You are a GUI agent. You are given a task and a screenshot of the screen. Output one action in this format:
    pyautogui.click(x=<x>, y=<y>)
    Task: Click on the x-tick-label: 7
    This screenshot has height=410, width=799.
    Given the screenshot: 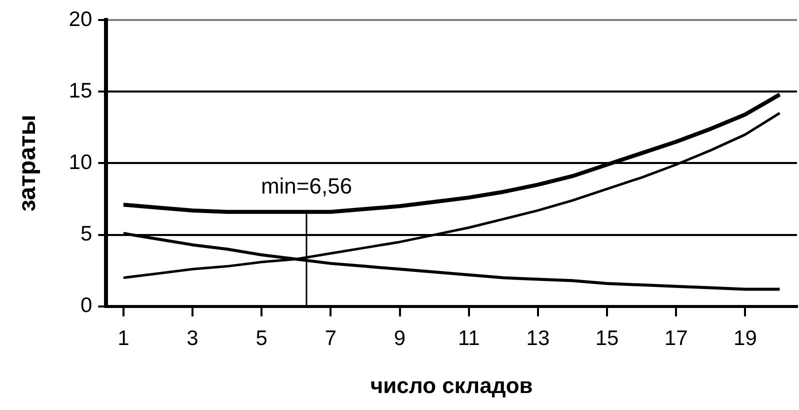 What is the action you would take?
    pyautogui.click(x=330, y=338)
    